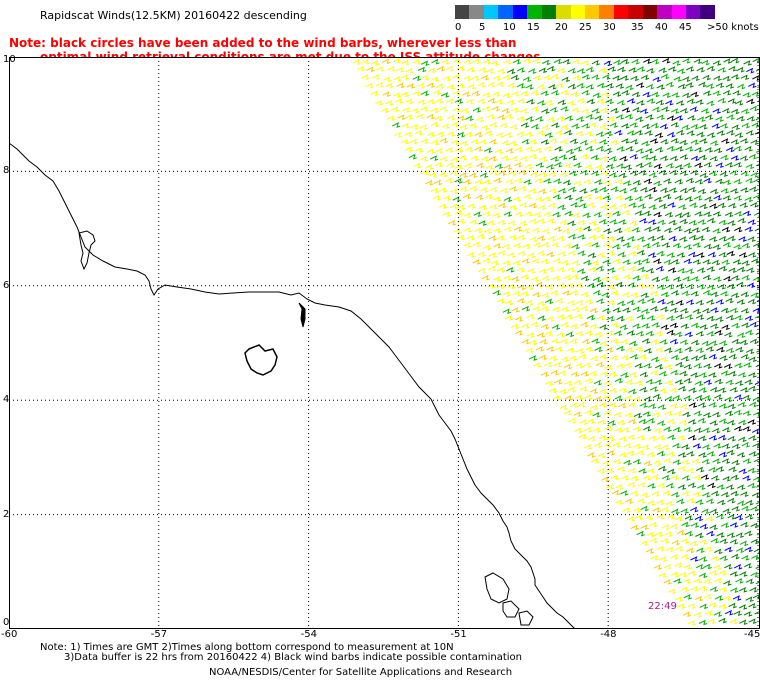  I want to click on wind-speed-colorbar, so click(585, 12).